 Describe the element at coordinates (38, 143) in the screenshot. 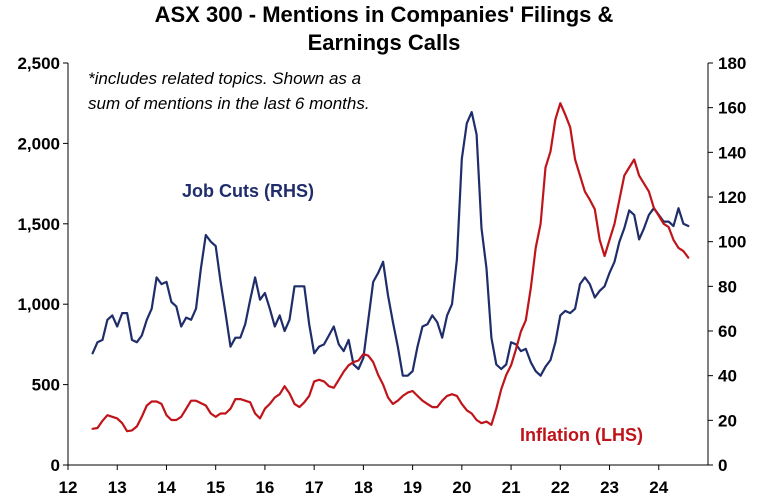

I see `y-left-tick-label: 2,000` at that location.